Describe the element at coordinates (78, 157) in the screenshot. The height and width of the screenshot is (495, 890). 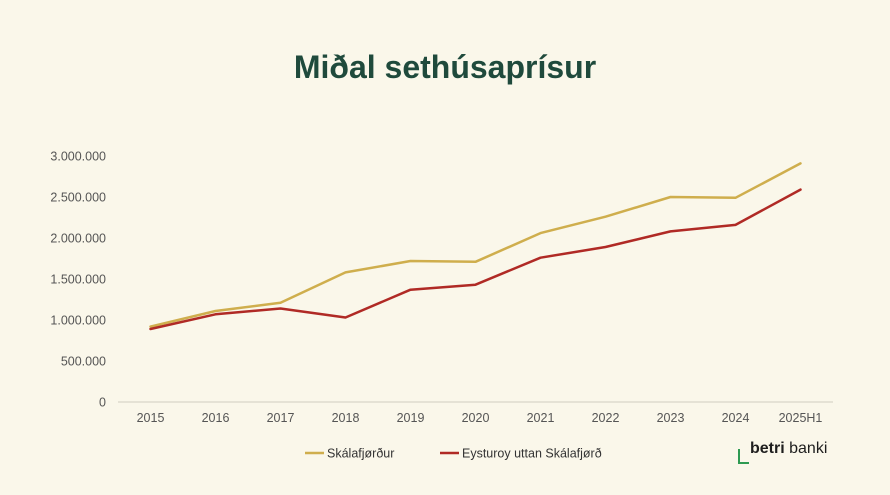
I see `y-tick-label: 3.000.000` at that location.